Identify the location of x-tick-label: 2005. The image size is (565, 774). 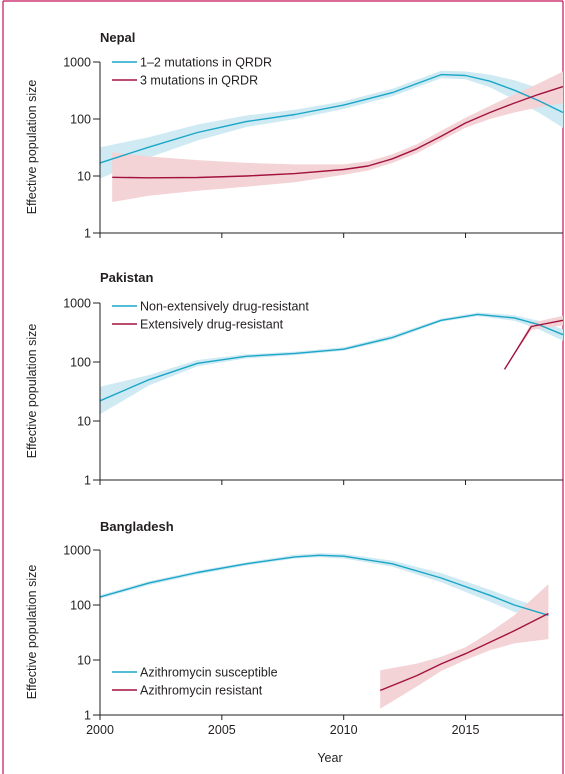
(222, 730).